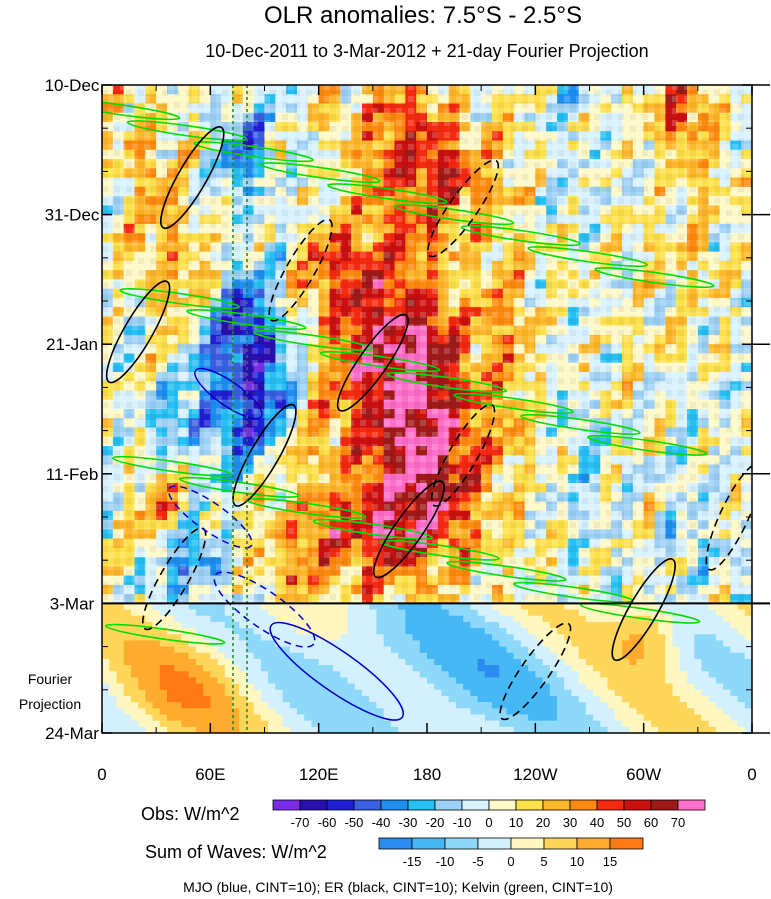 Image resolution: width=771 pixels, height=899 pixels. What do you see at coordinates (72, 344) in the screenshot?
I see `y-tick-label: 21-Jan` at bounding box center [72, 344].